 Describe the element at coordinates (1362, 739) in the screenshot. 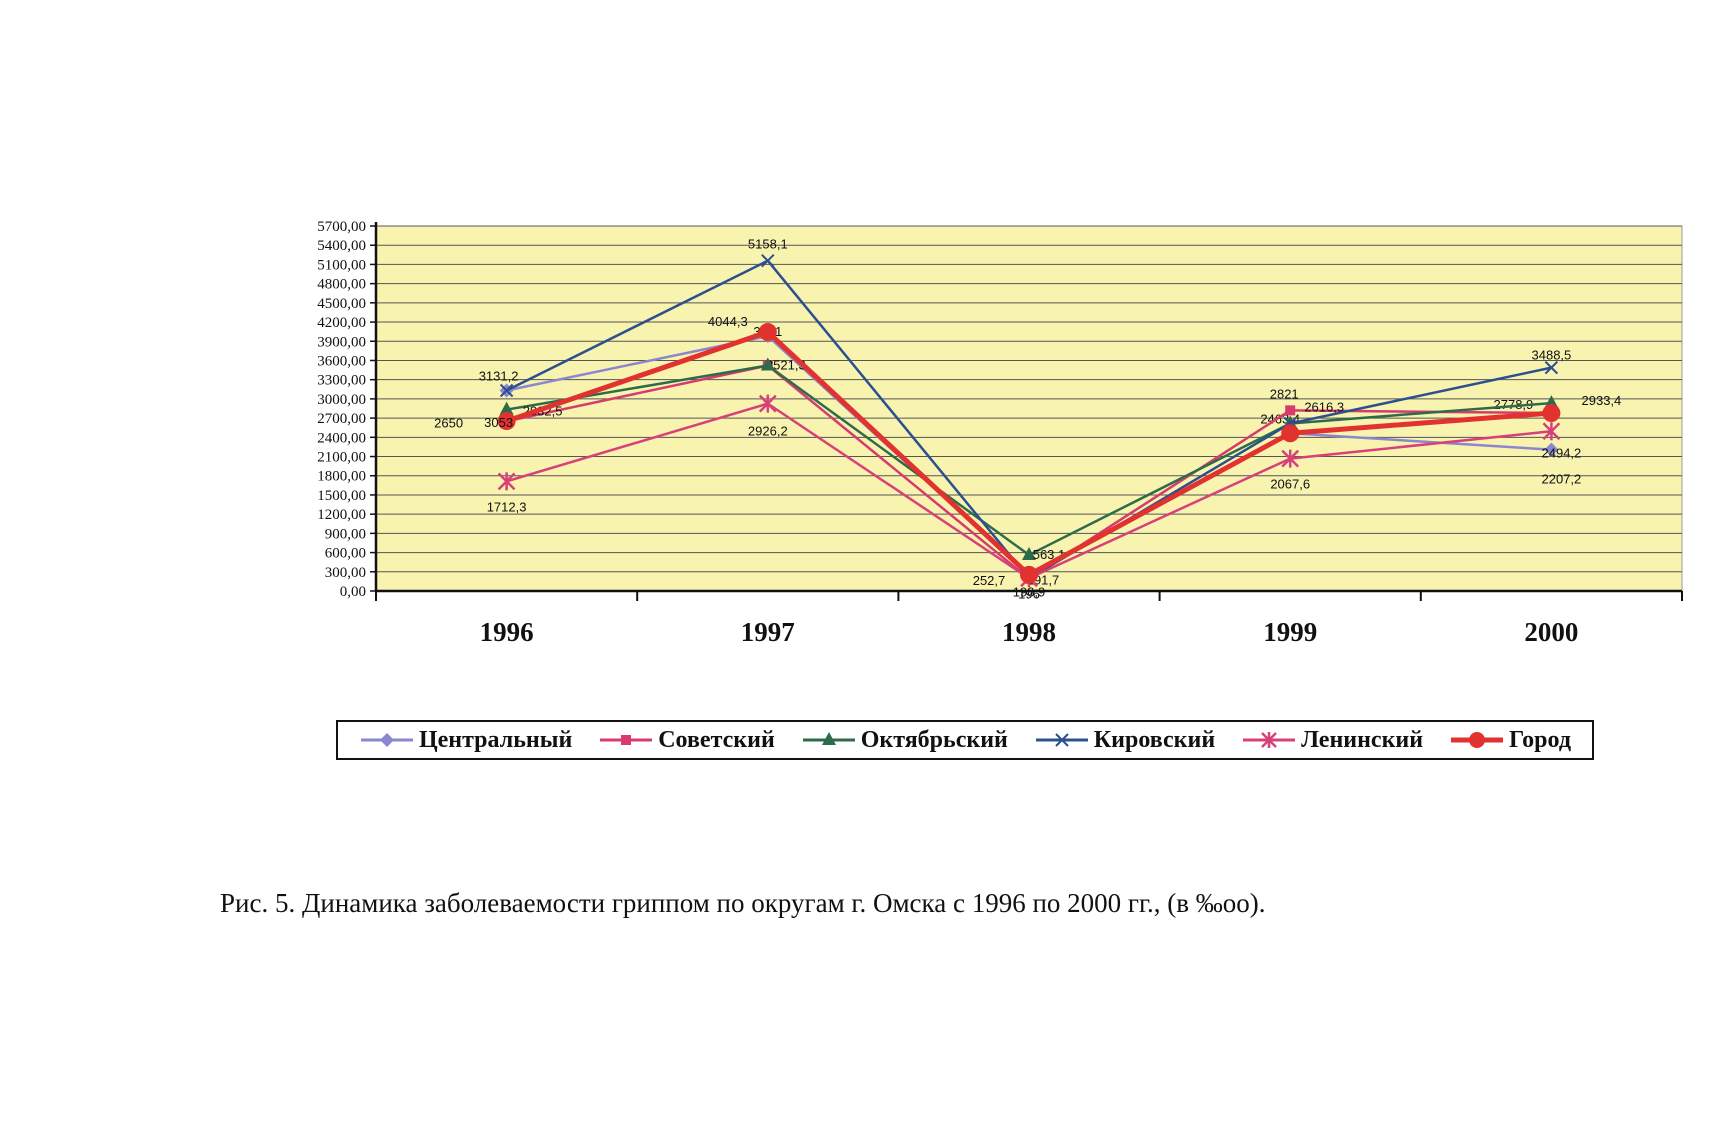

I see `legend-label: Ленинский` at that location.